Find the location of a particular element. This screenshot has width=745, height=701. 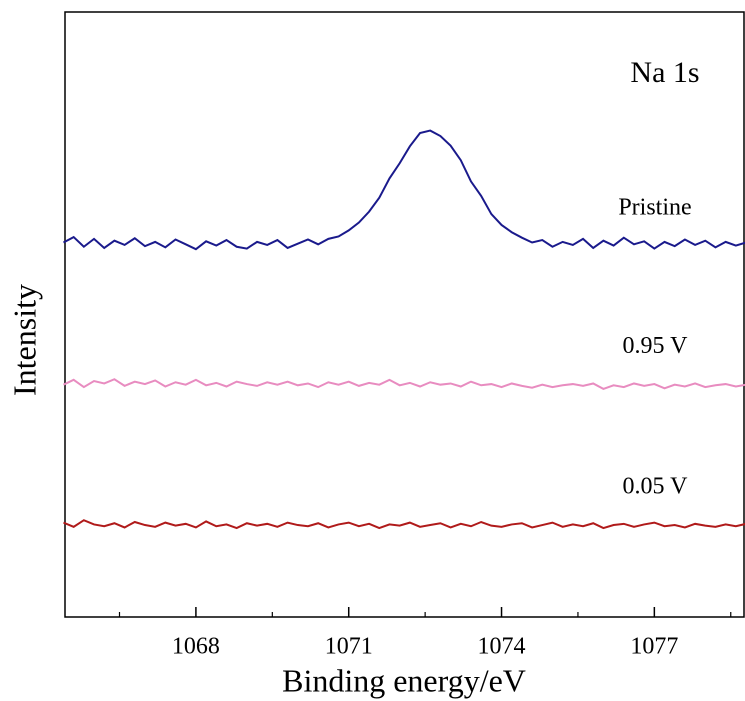

series-label: 0.05 V is located at coordinates (656, 487).